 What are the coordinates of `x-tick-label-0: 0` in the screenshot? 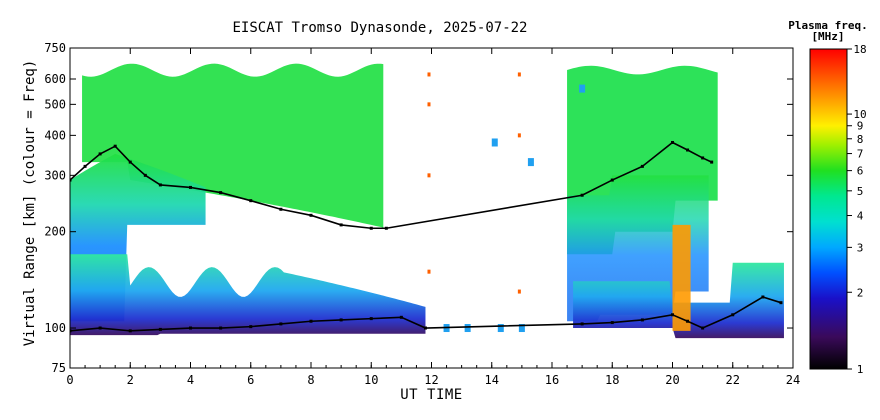 It's located at (69, 380).